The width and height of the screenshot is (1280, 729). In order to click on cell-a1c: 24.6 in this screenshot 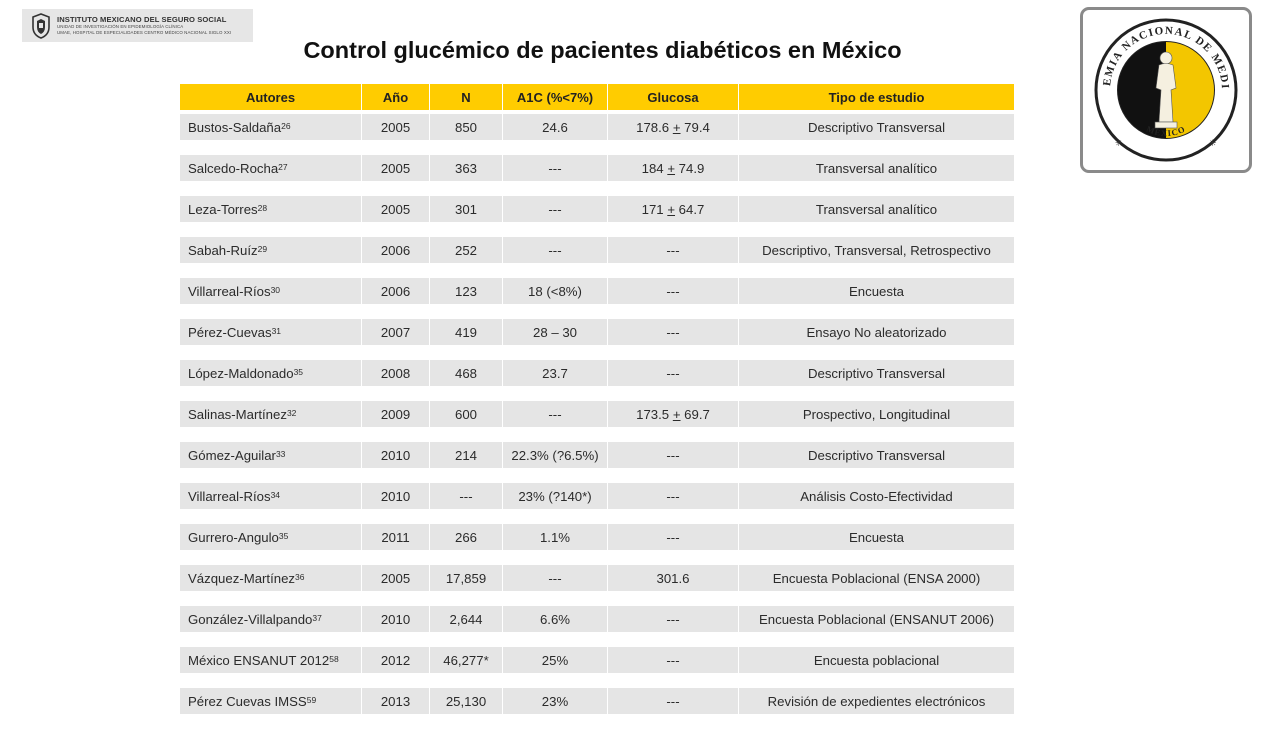, I will do `click(555, 127)`.